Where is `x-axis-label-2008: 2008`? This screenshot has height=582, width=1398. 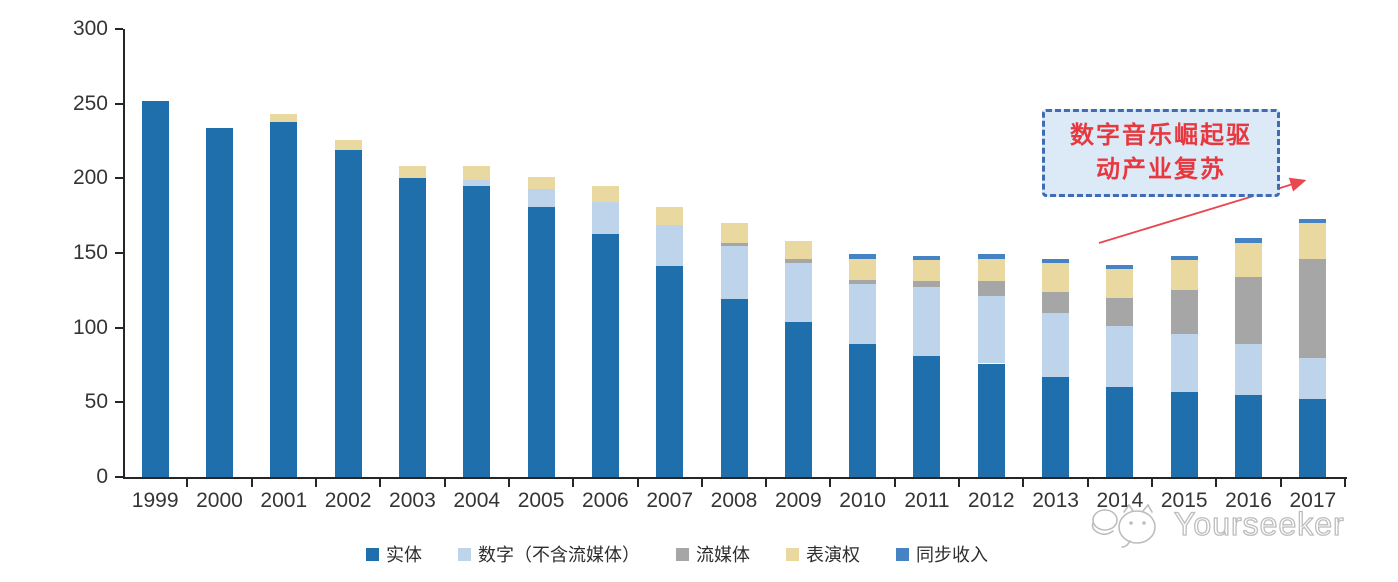
x-axis-label-2008: 2008 is located at coordinates (734, 500).